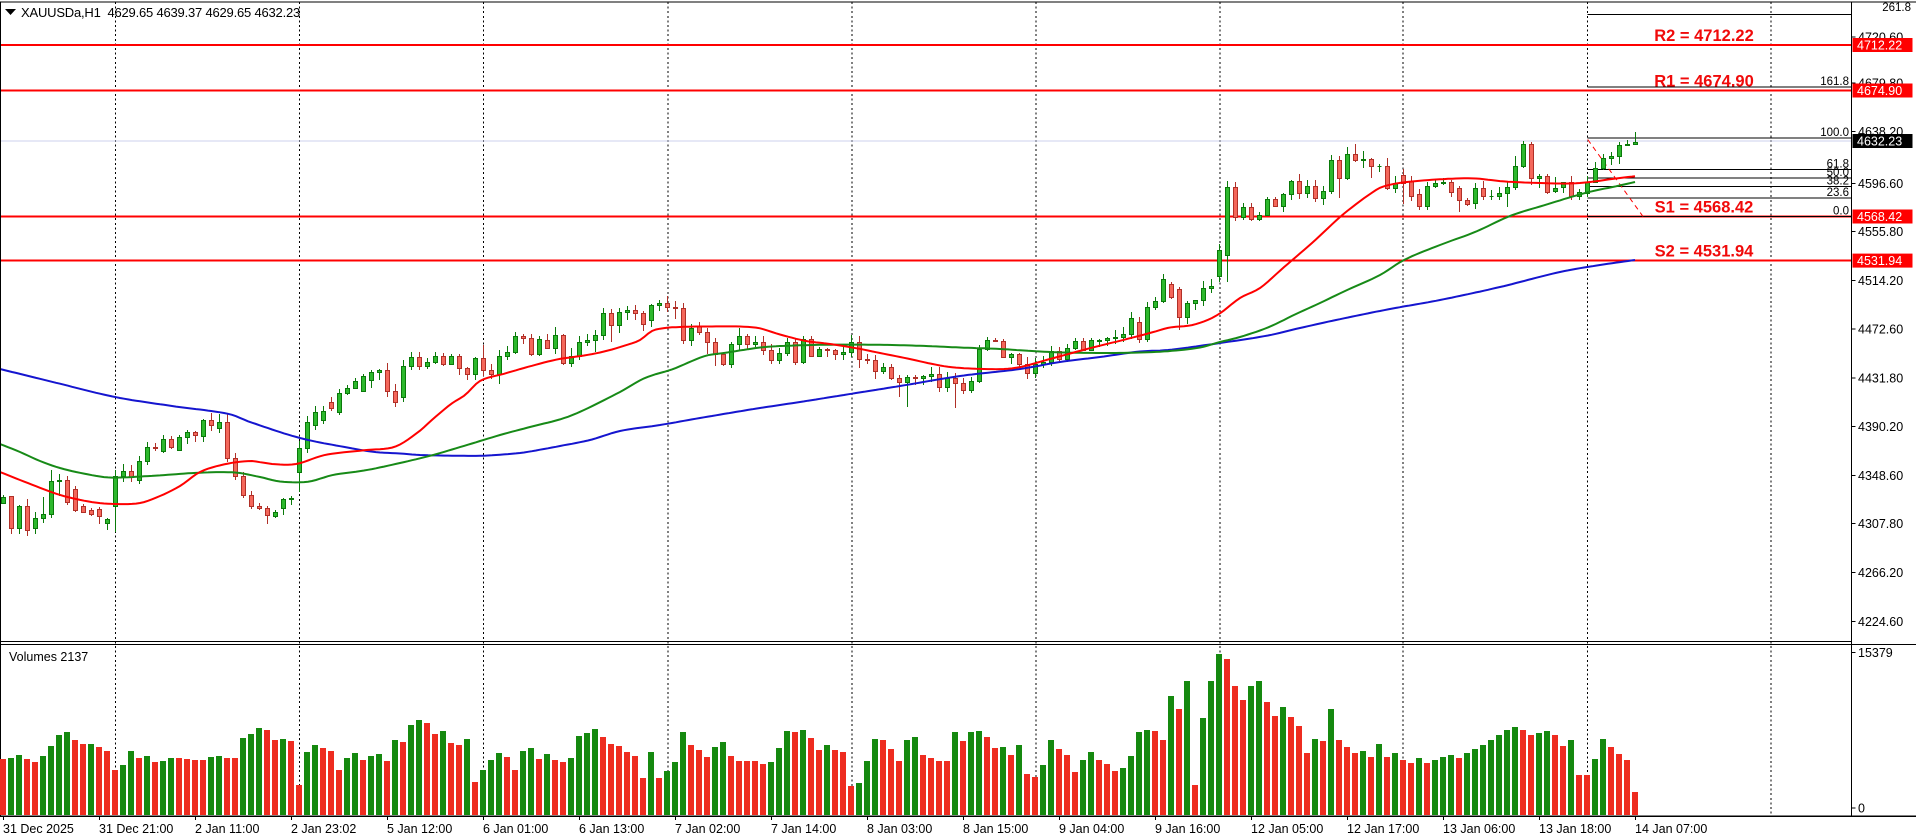  I want to click on svg-text: 8 Jan 15:00, so click(995, 829).